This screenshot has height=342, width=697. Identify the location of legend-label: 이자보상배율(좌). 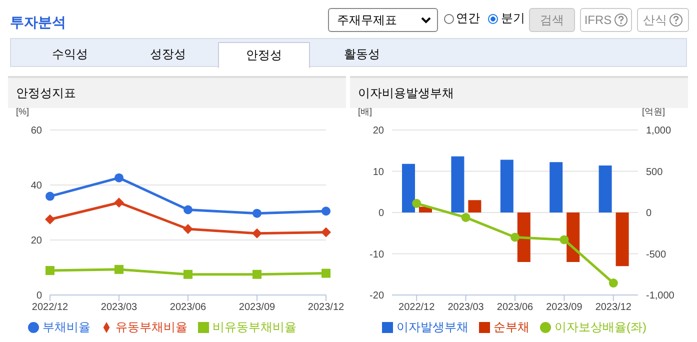
(600, 327).